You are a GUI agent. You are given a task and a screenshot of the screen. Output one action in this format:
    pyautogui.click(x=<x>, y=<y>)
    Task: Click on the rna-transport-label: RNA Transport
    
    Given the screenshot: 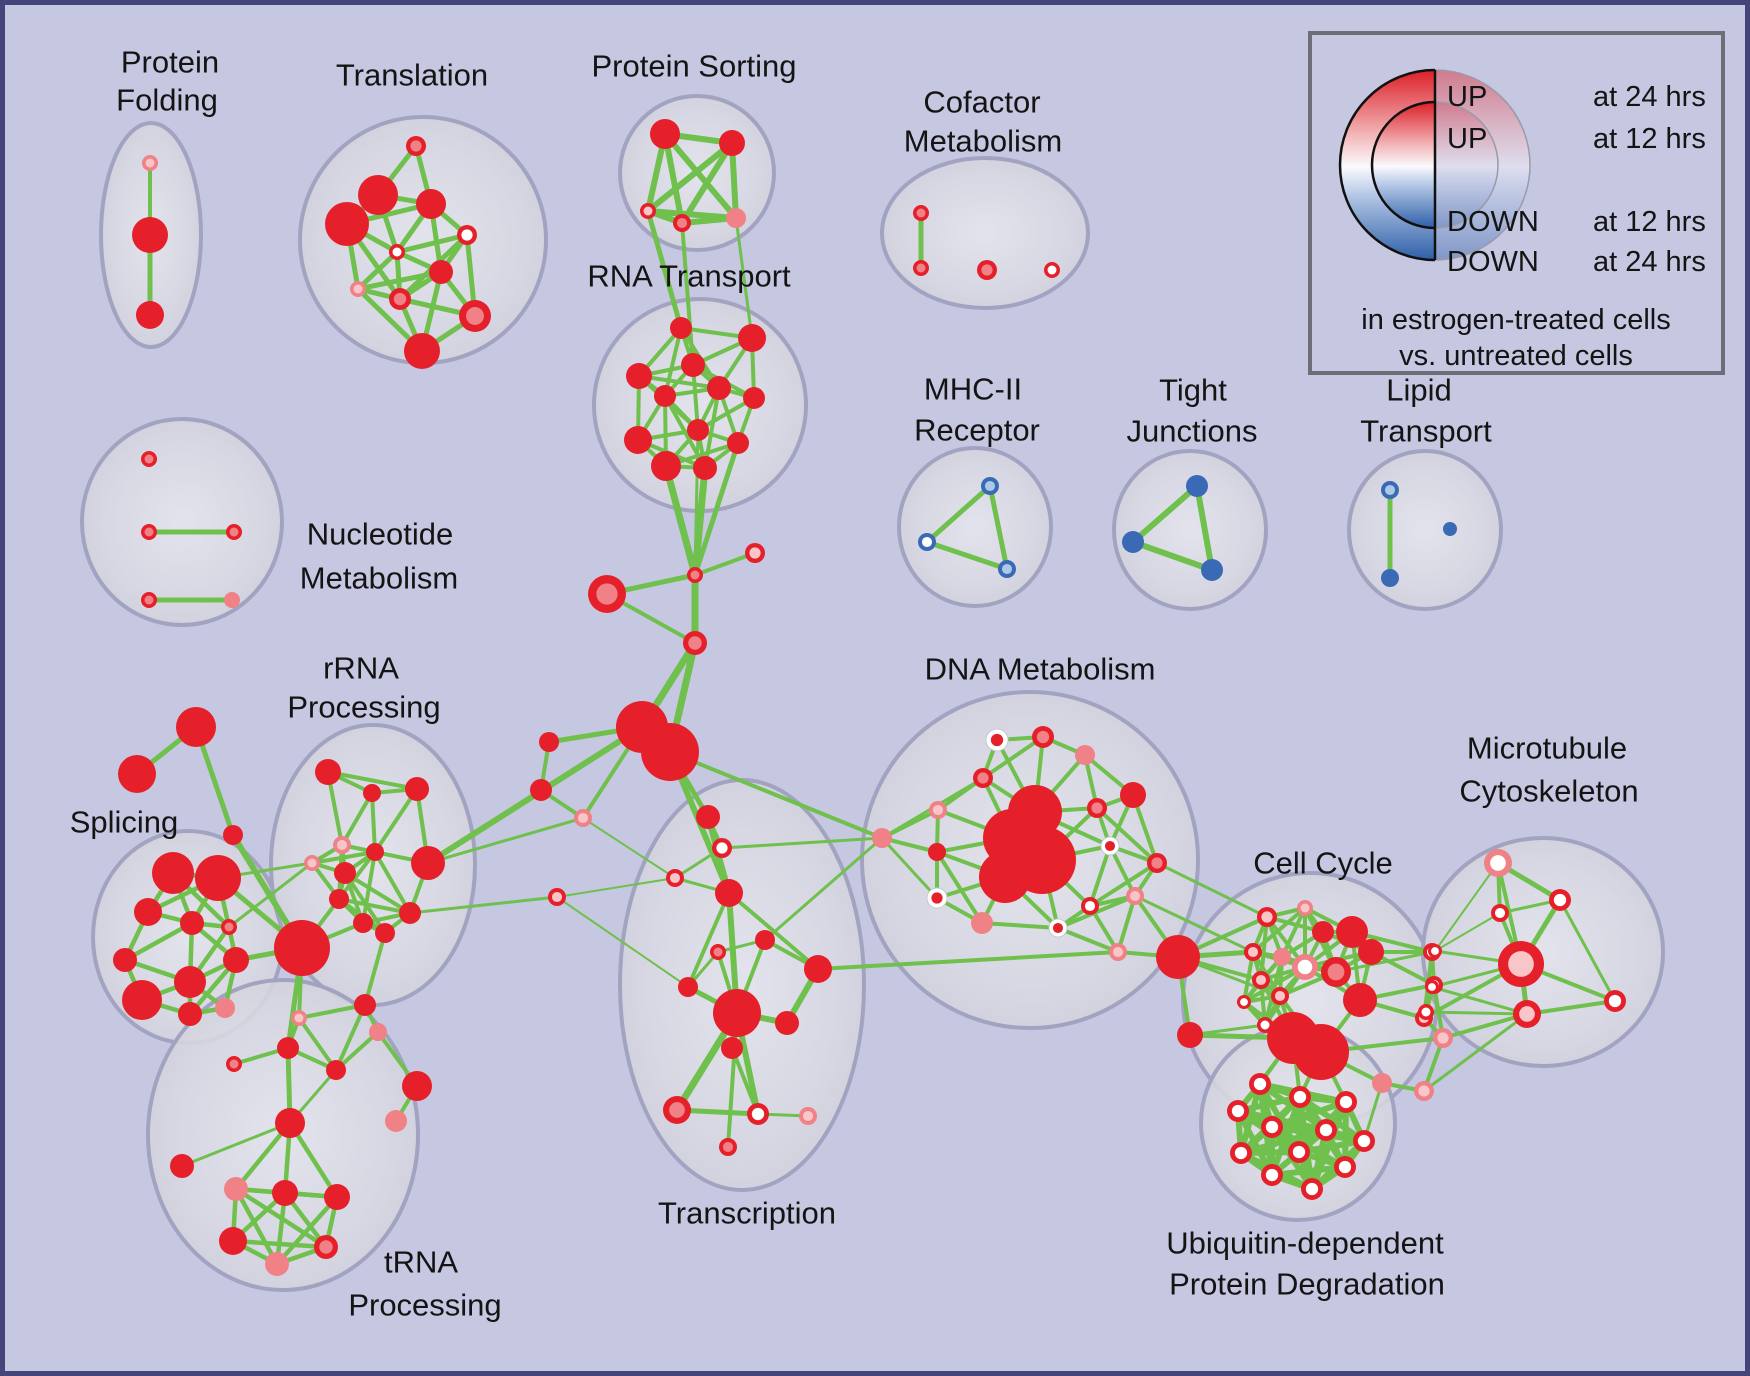 What is the action you would take?
    pyautogui.click(x=689, y=276)
    